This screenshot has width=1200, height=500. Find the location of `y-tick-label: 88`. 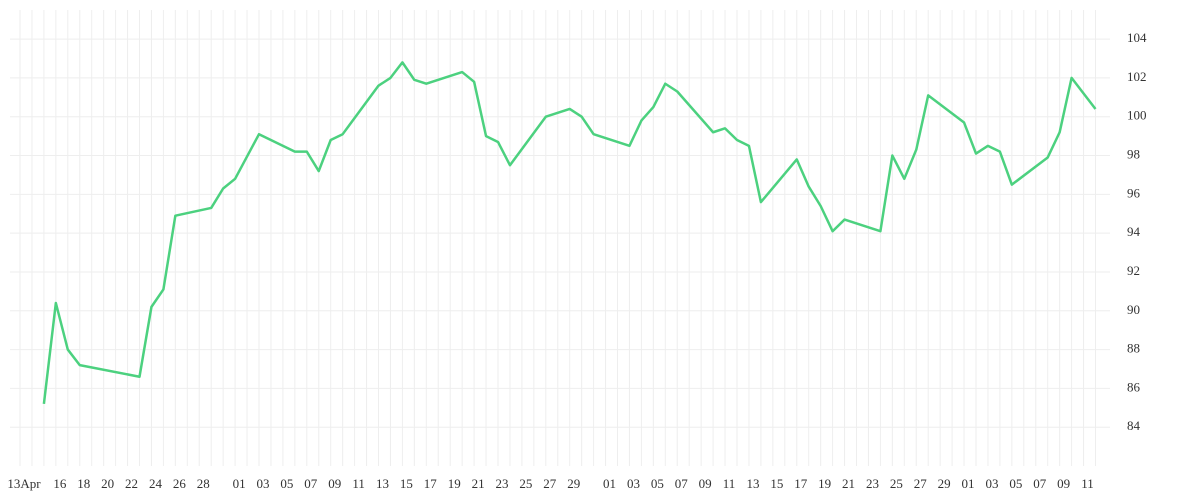

y-tick-label: 88 is located at coordinates (1133, 348).